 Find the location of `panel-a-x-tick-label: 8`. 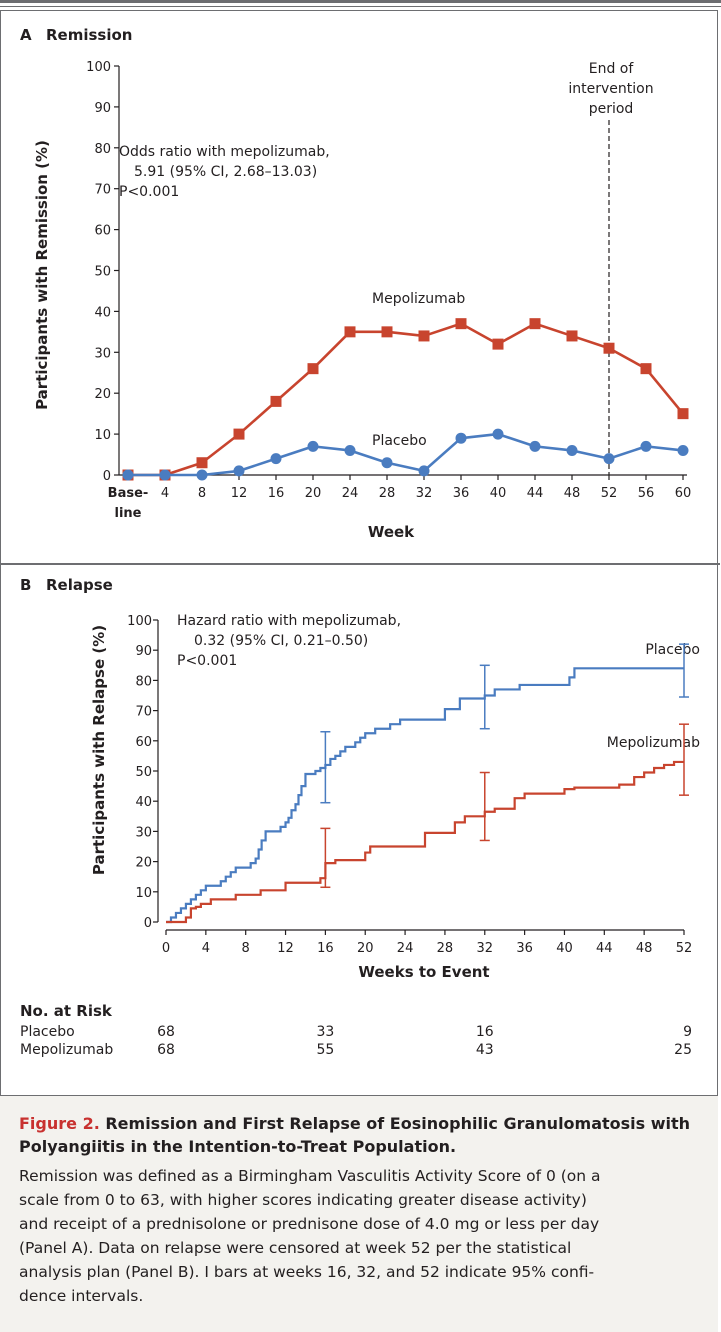

panel-a-x-tick-label: 8 is located at coordinates (202, 493).